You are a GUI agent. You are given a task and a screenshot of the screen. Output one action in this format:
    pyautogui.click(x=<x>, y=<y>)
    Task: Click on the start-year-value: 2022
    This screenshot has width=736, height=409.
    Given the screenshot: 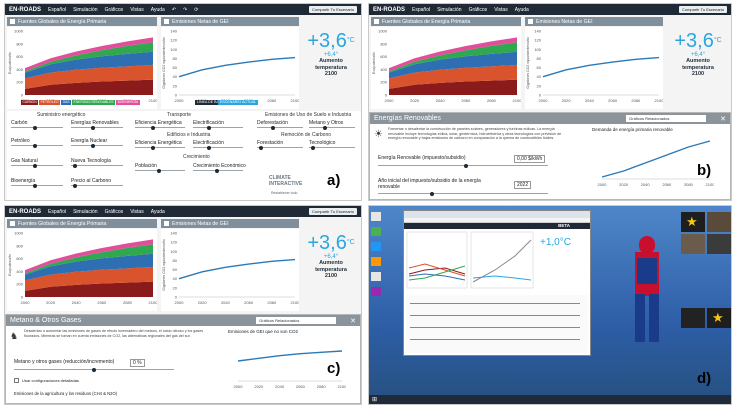 What is the action you would take?
    pyautogui.click(x=523, y=185)
    